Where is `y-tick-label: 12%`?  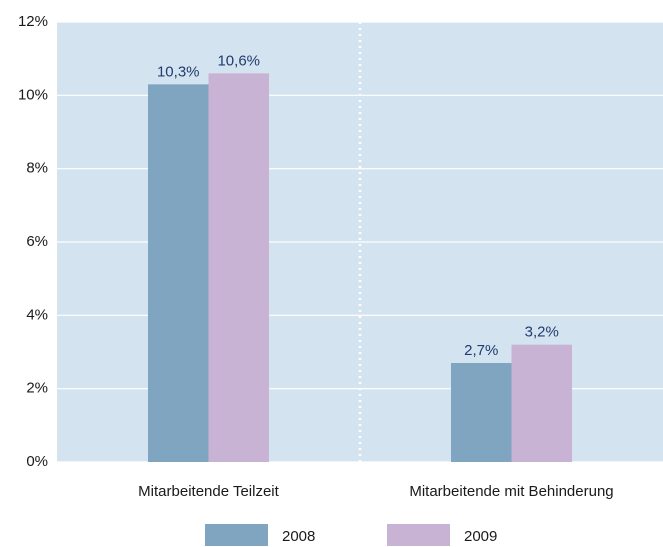
y-tick-label: 12% is located at coordinates (33, 21).